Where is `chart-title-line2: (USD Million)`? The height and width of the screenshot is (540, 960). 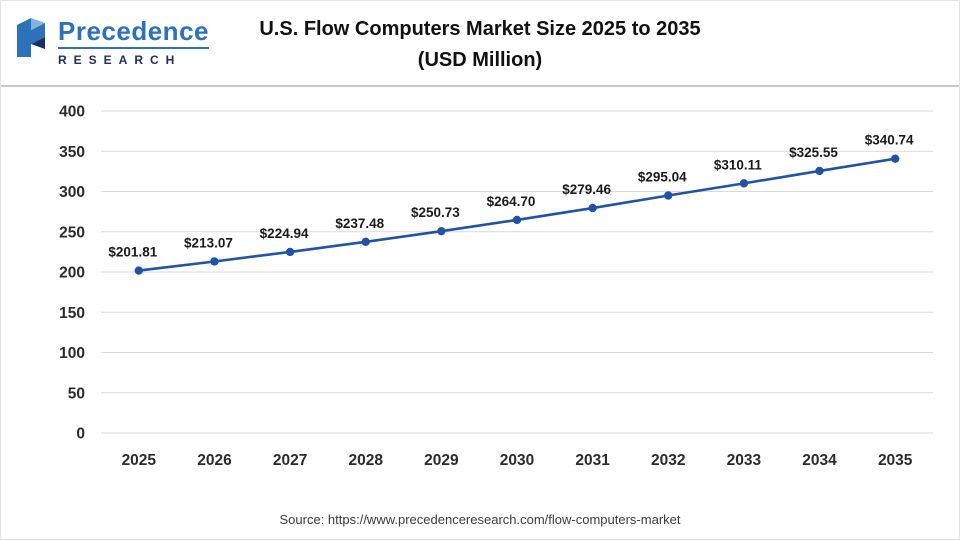 chart-title-line2: (USD Million) is located at coordinates (480, 60).